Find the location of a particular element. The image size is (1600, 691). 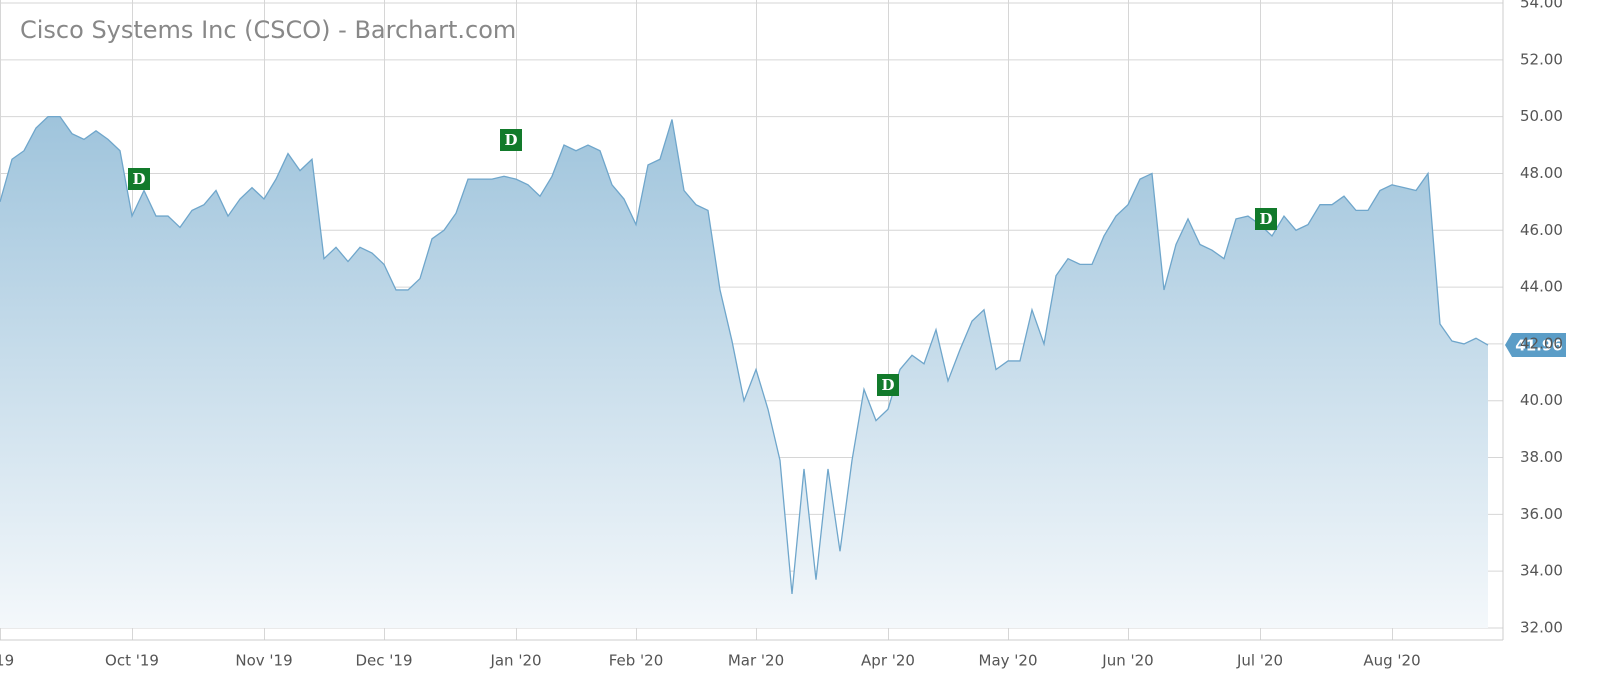

last-price-label: 41.96 is located at coordinates (1538, 346).